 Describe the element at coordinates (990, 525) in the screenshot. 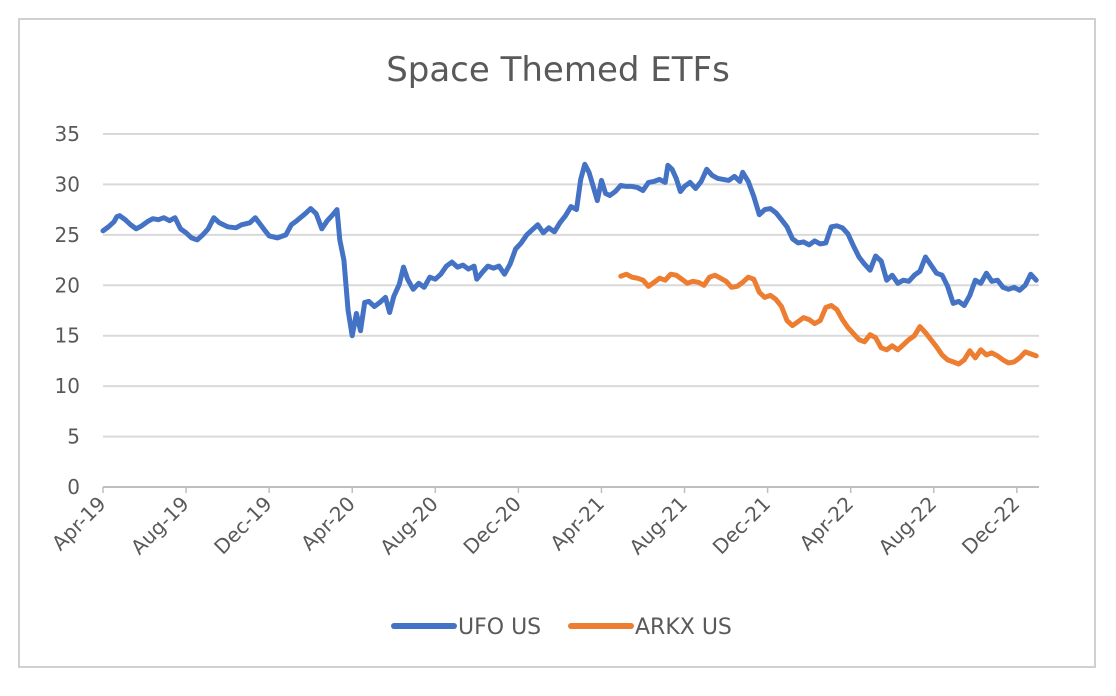

I see `x-tick-label: Dec-22` at that location.